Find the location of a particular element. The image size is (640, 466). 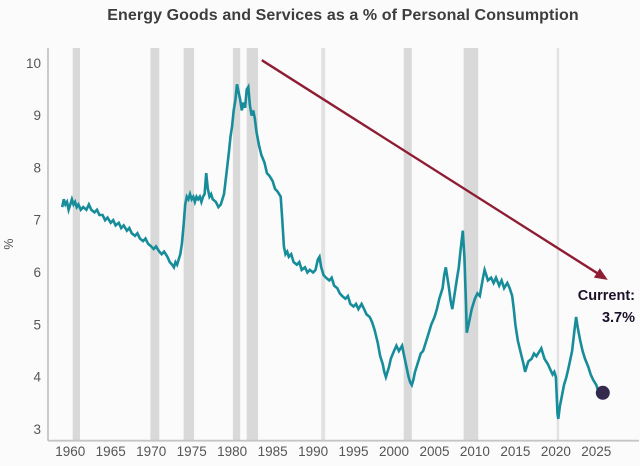

x-tick-label: 1975 is located at coordinates (192, 451).